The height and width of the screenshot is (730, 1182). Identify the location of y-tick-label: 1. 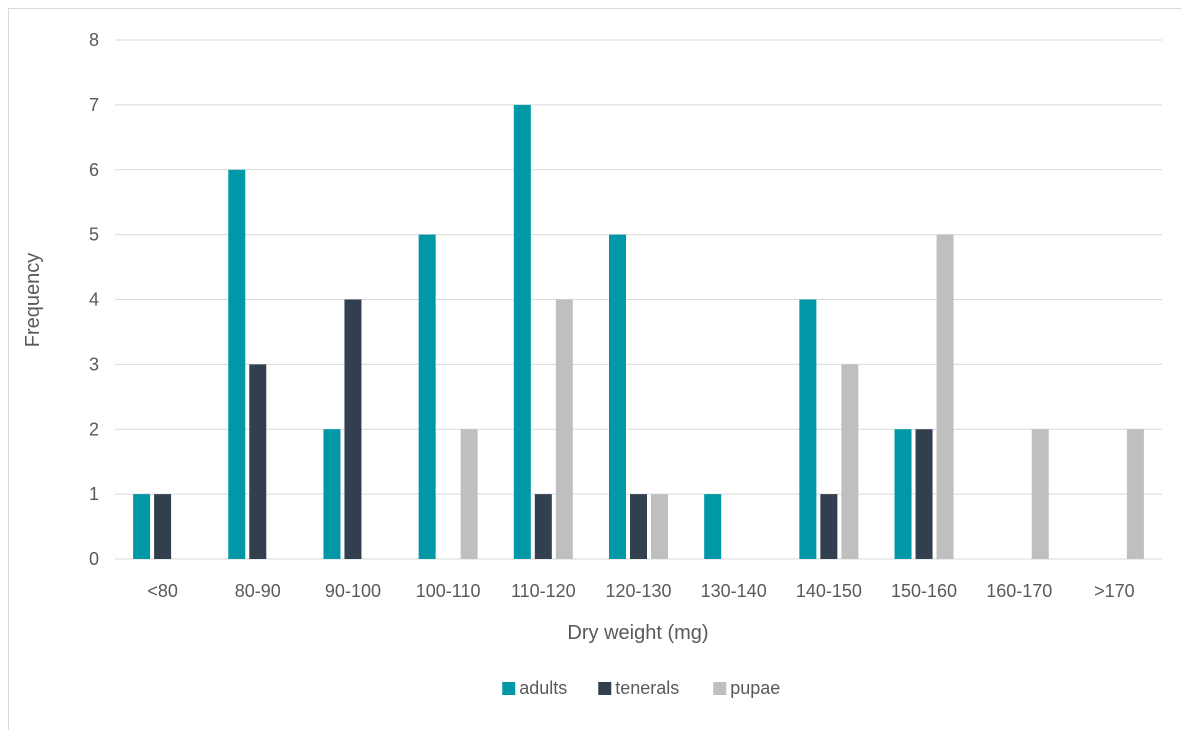
(94, 494).